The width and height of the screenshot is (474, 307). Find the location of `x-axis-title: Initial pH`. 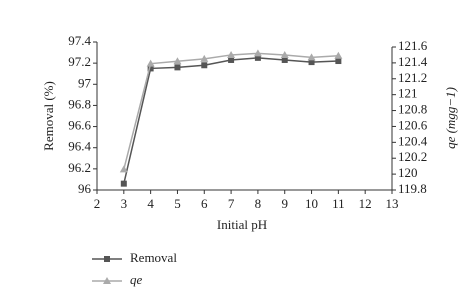

x-axis-title: Initial pH is located at coordinates (242, 224).